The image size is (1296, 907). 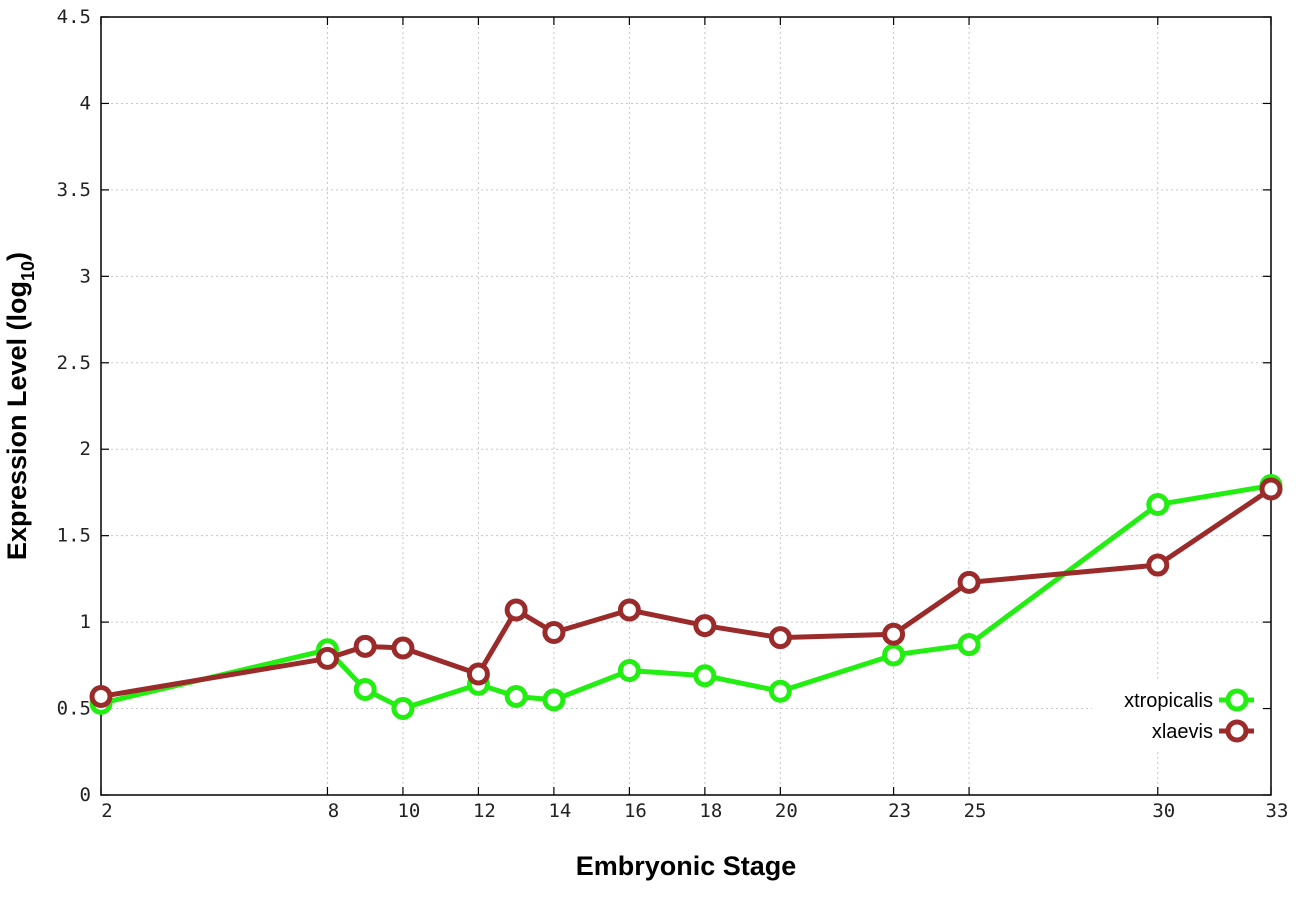 What do you see at coordinates (635, 811) in the screenshot?
I see `x-tick-label: 16` at bounding box center [635, 811].